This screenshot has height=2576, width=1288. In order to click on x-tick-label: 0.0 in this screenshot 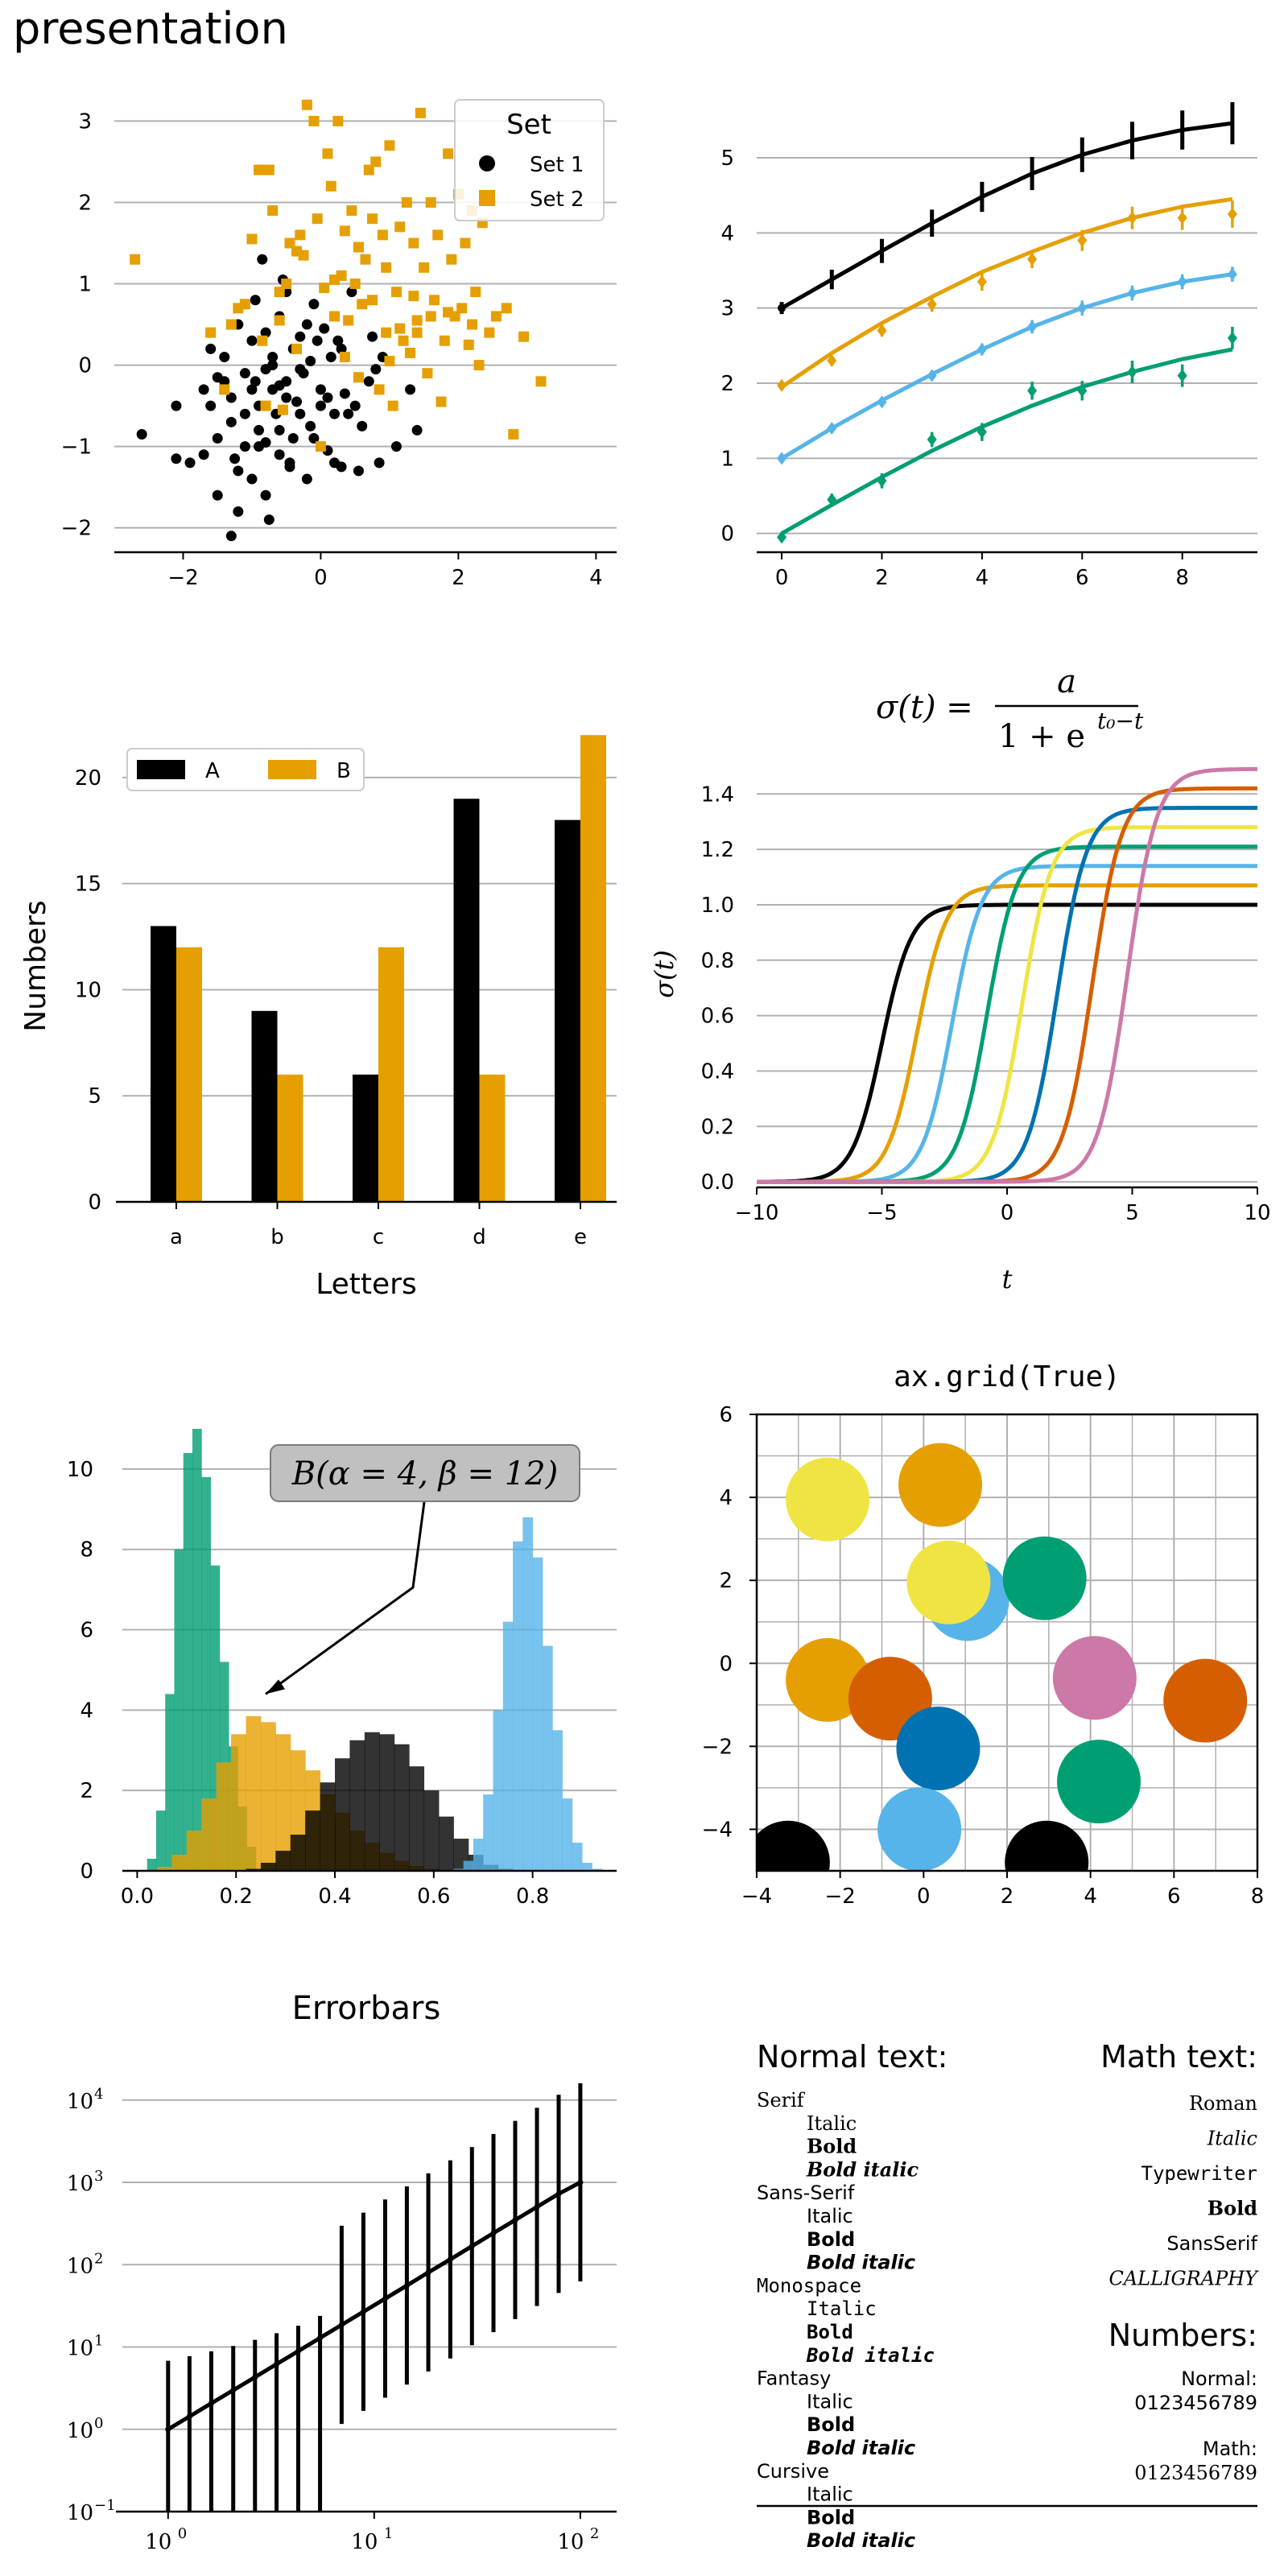, I will do `click(137, 1897)`.